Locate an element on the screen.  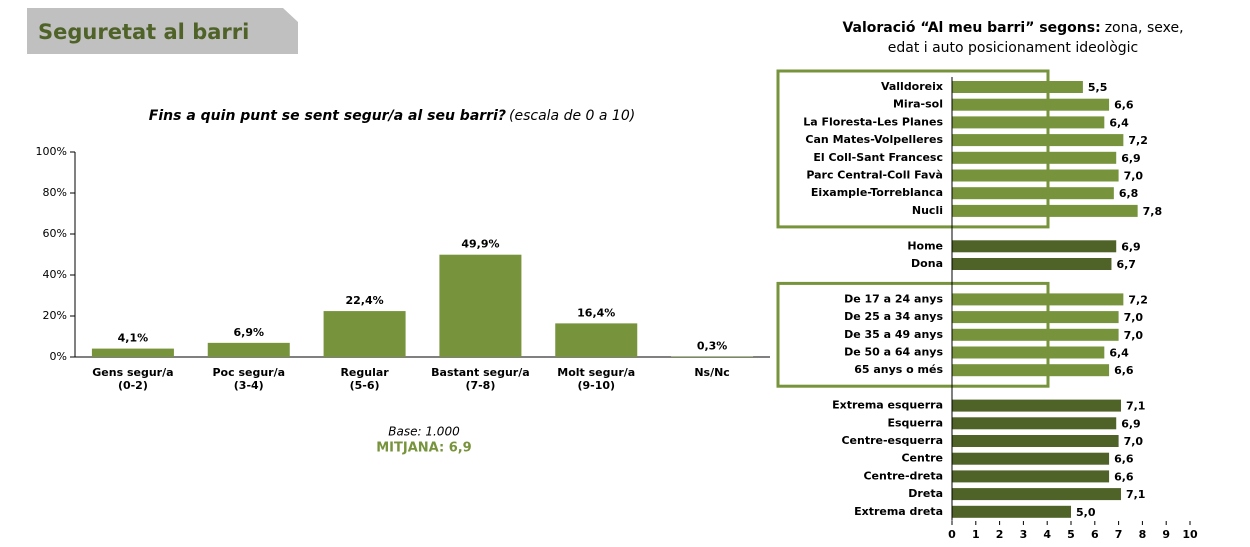
category-label: Dreta is located at coordinates (925, 493).